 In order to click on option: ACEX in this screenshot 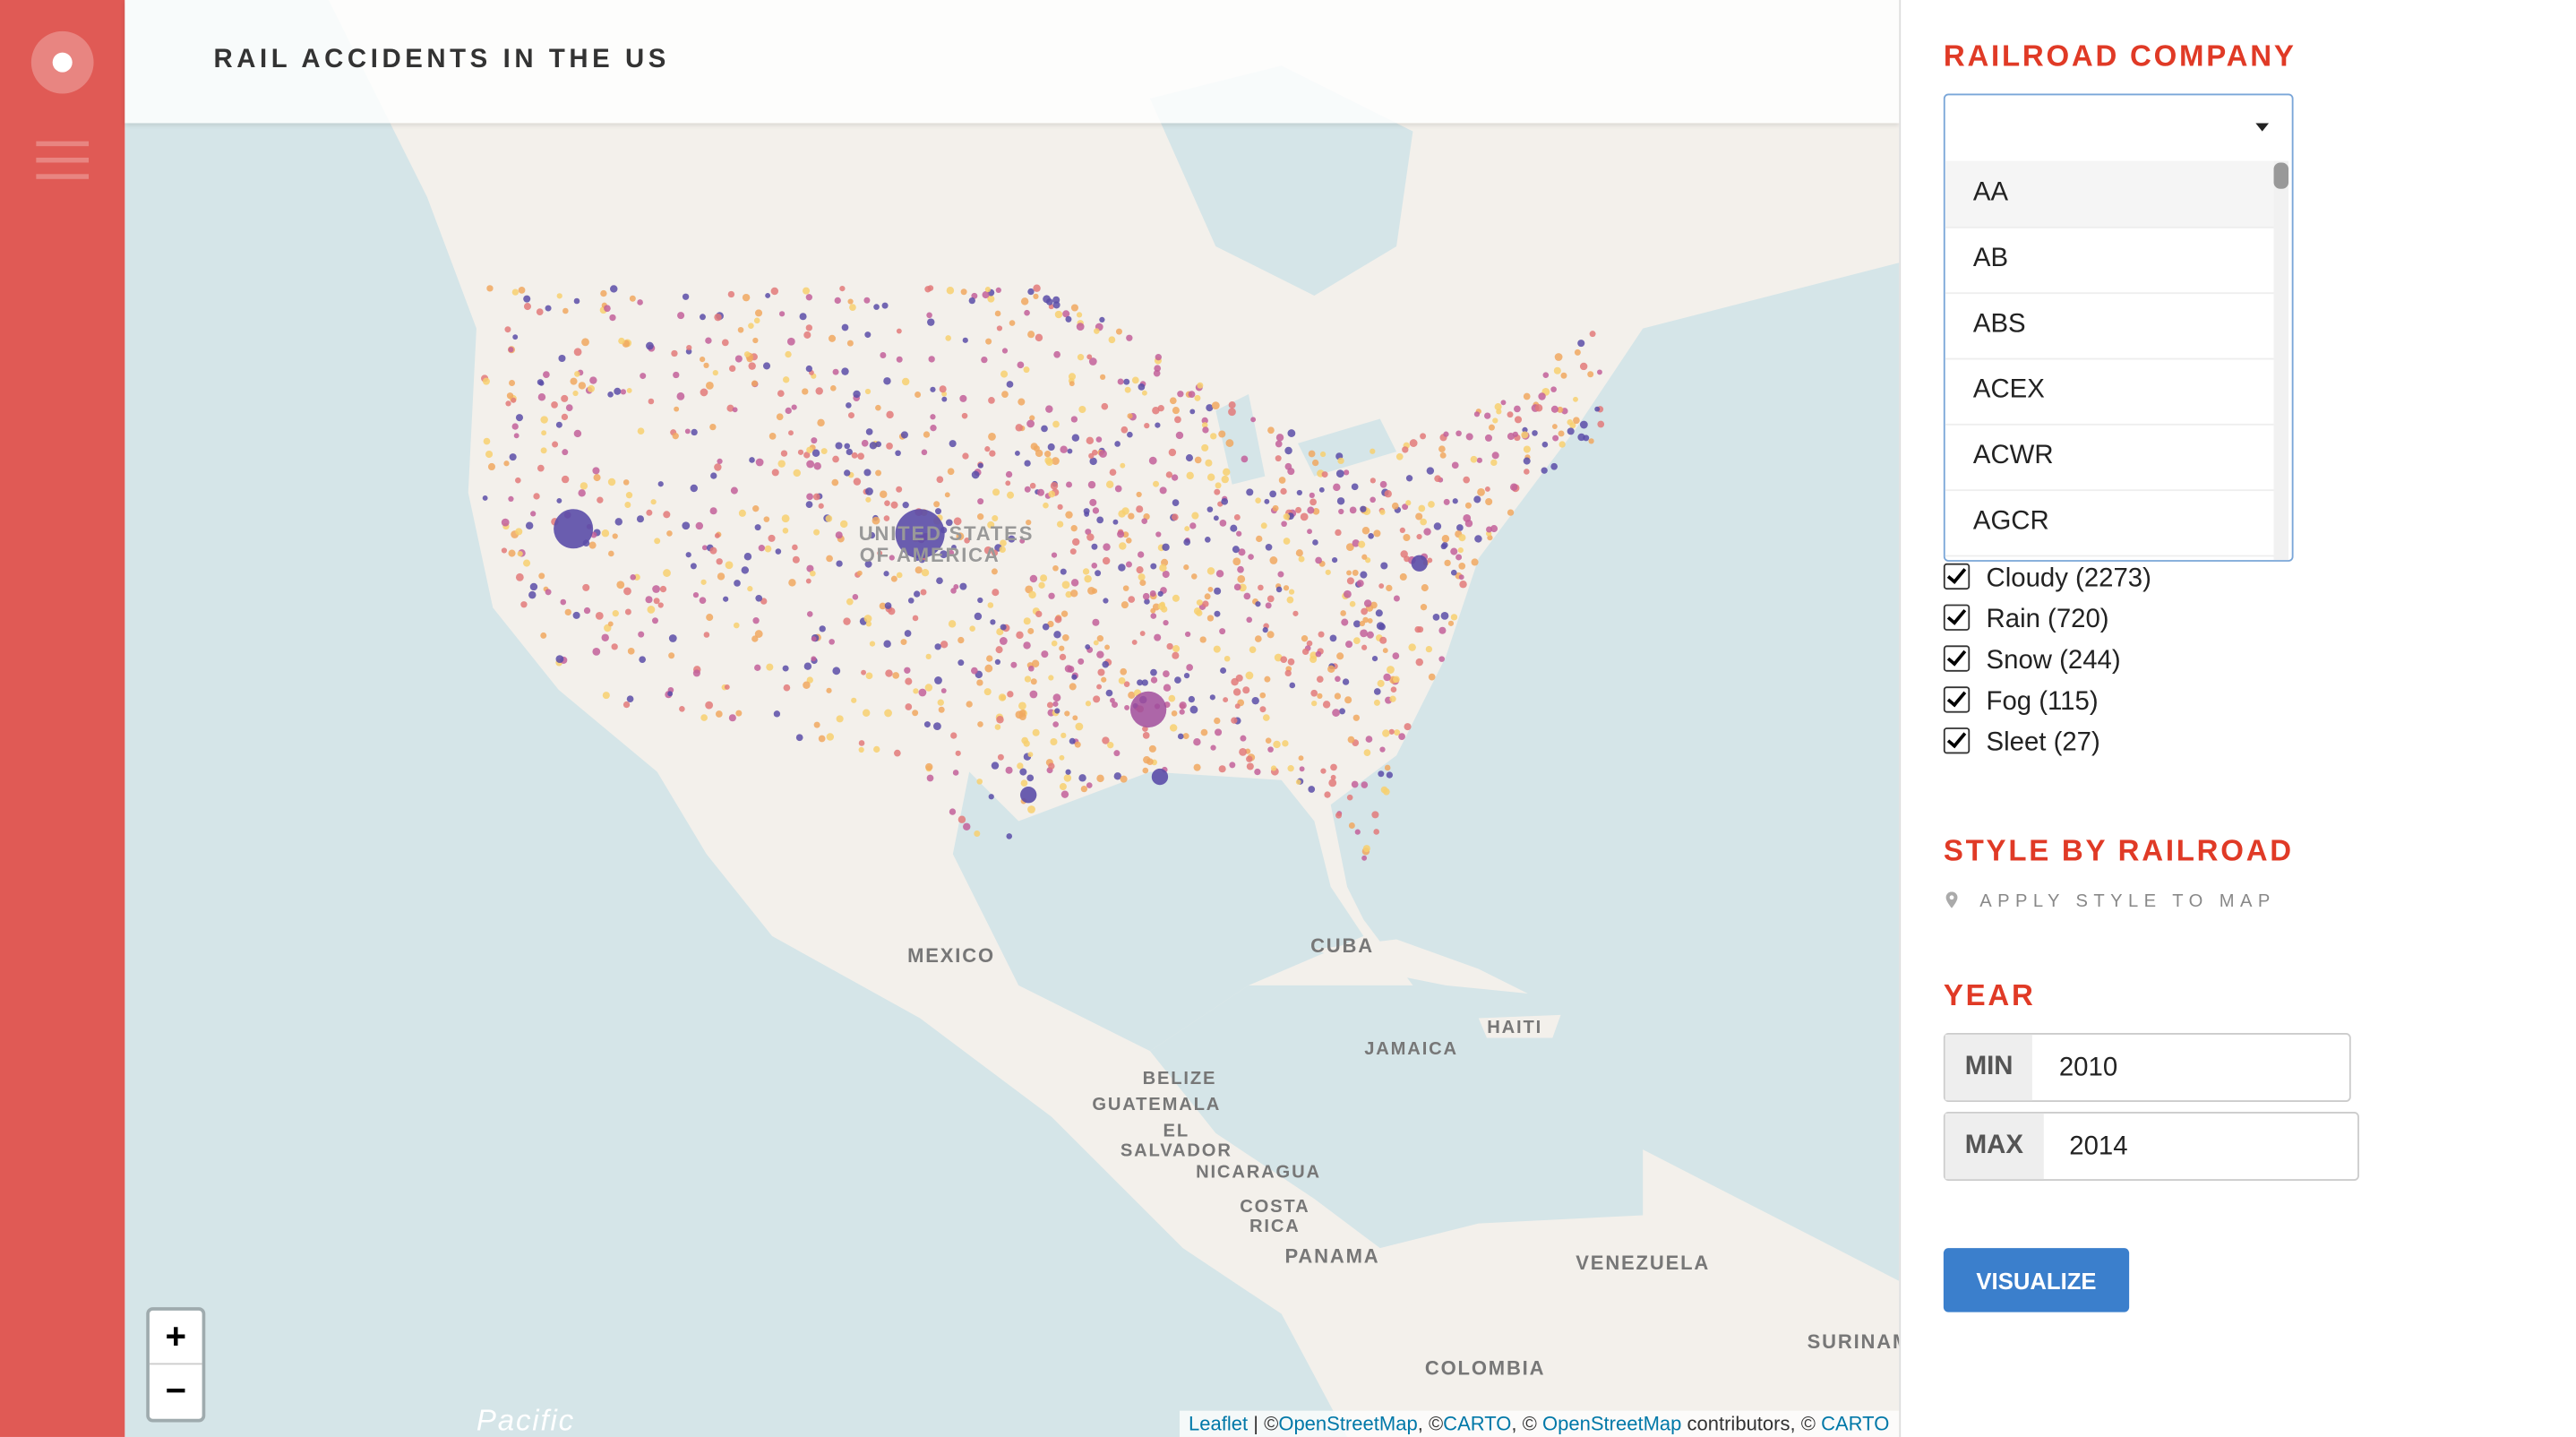, I will do `click(2109, 392)`.